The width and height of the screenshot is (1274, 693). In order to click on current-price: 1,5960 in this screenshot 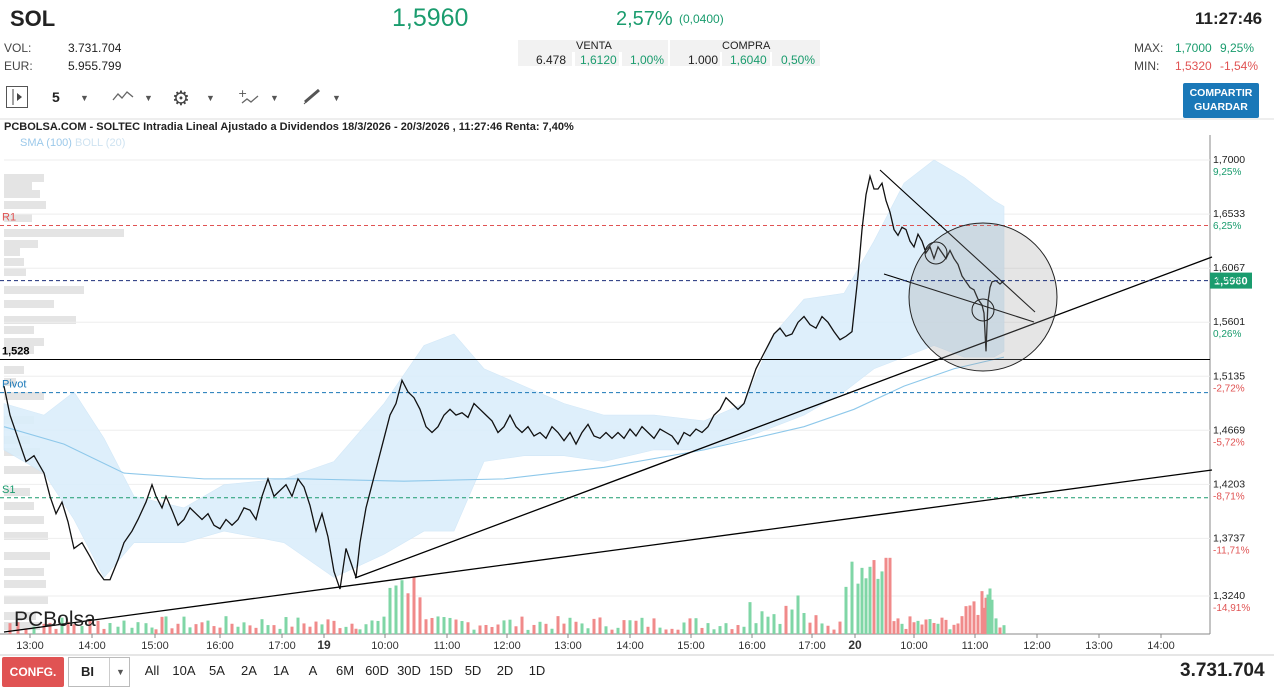, I will do `click(430, 18)`.